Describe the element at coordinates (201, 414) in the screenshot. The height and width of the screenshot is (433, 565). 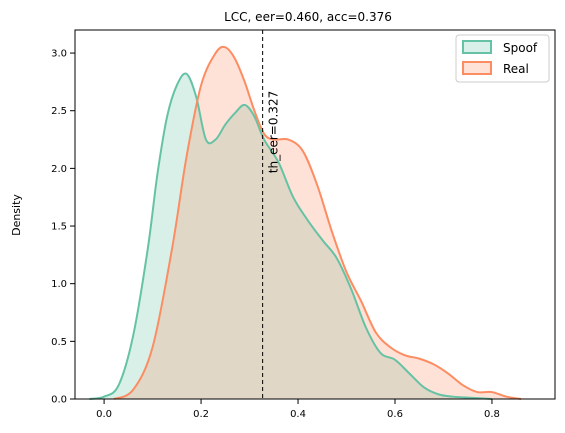
I see `x-tick-label: 0.2` at that location.